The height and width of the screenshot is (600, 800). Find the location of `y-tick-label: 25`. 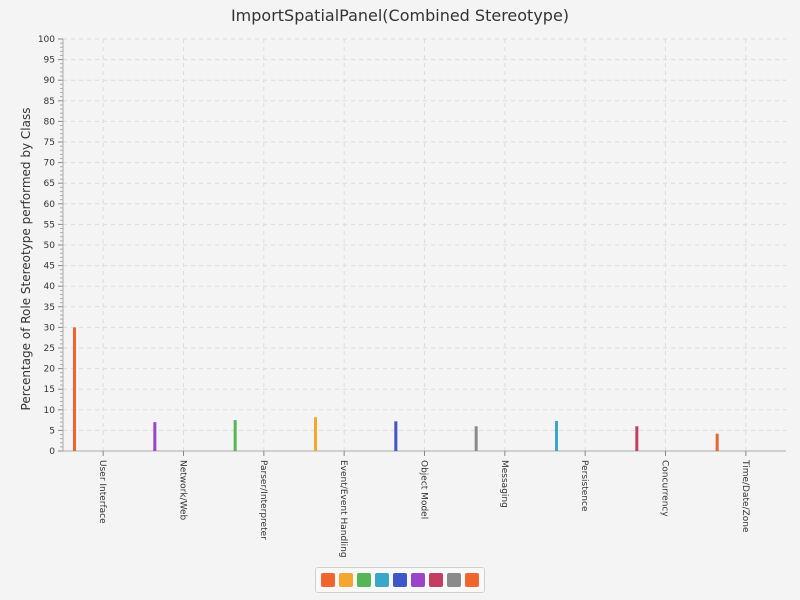

y-tick-label: 25 is located at coordinates (49, 349).